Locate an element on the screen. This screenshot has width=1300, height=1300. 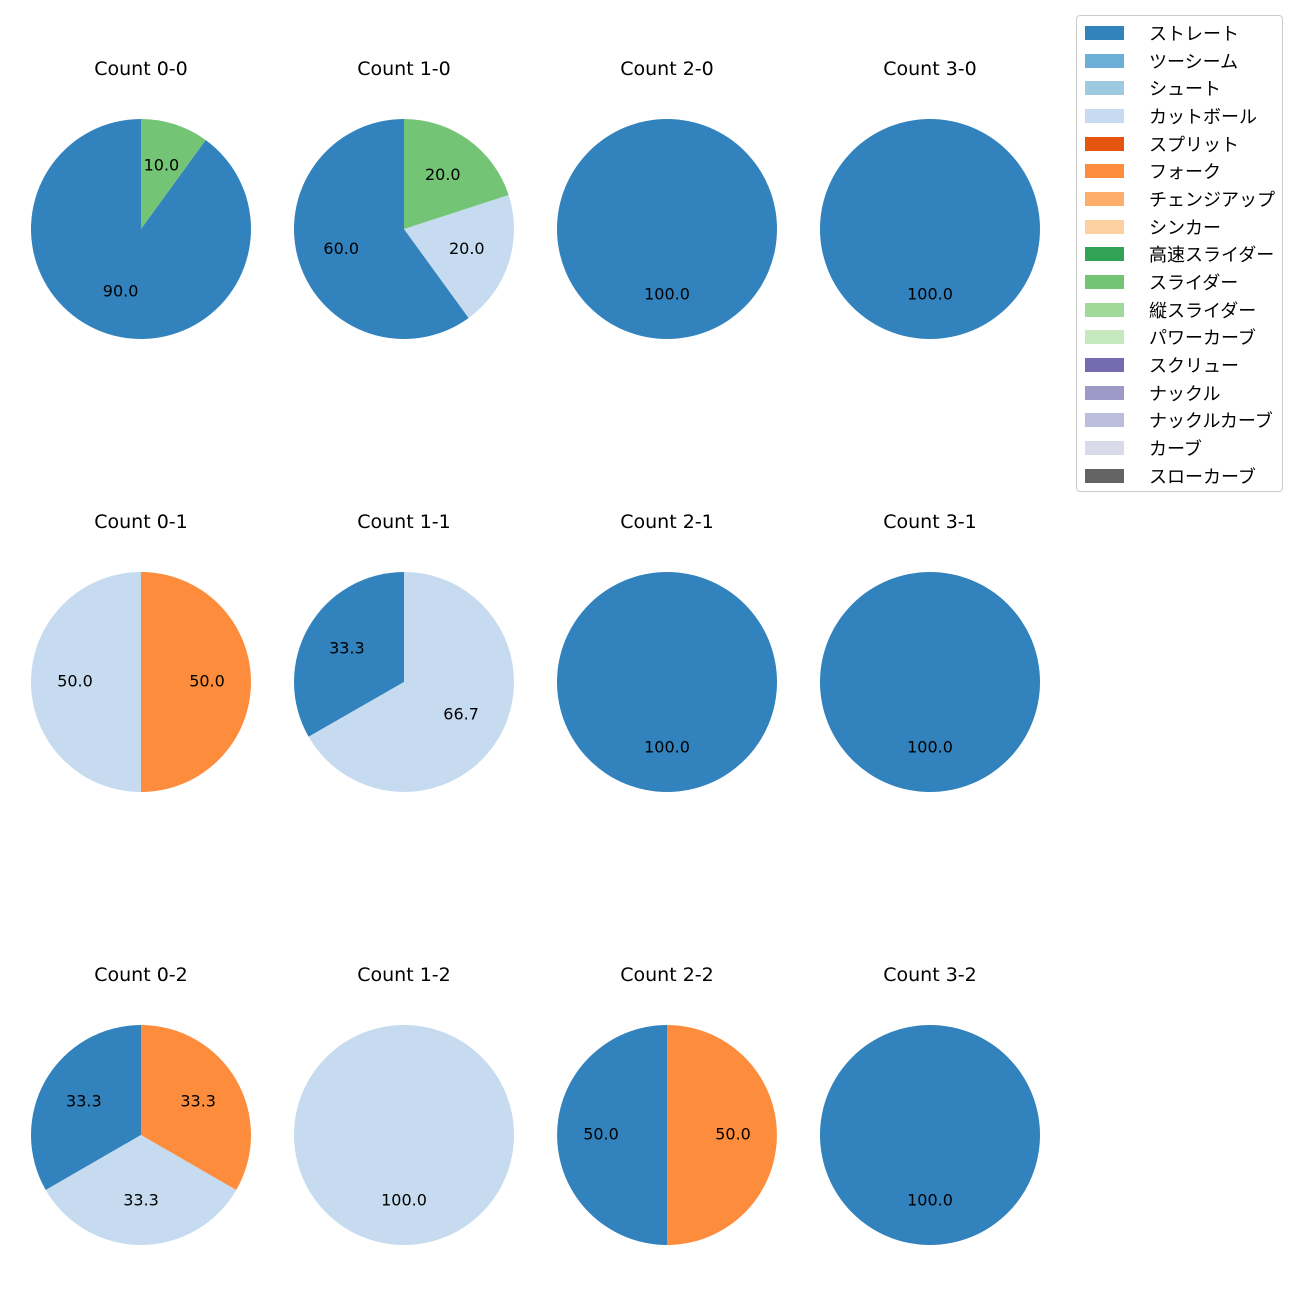
pie-panel-count-0-0: Count 0-0 90.0 10.0 is located at coordinates (141, 198).